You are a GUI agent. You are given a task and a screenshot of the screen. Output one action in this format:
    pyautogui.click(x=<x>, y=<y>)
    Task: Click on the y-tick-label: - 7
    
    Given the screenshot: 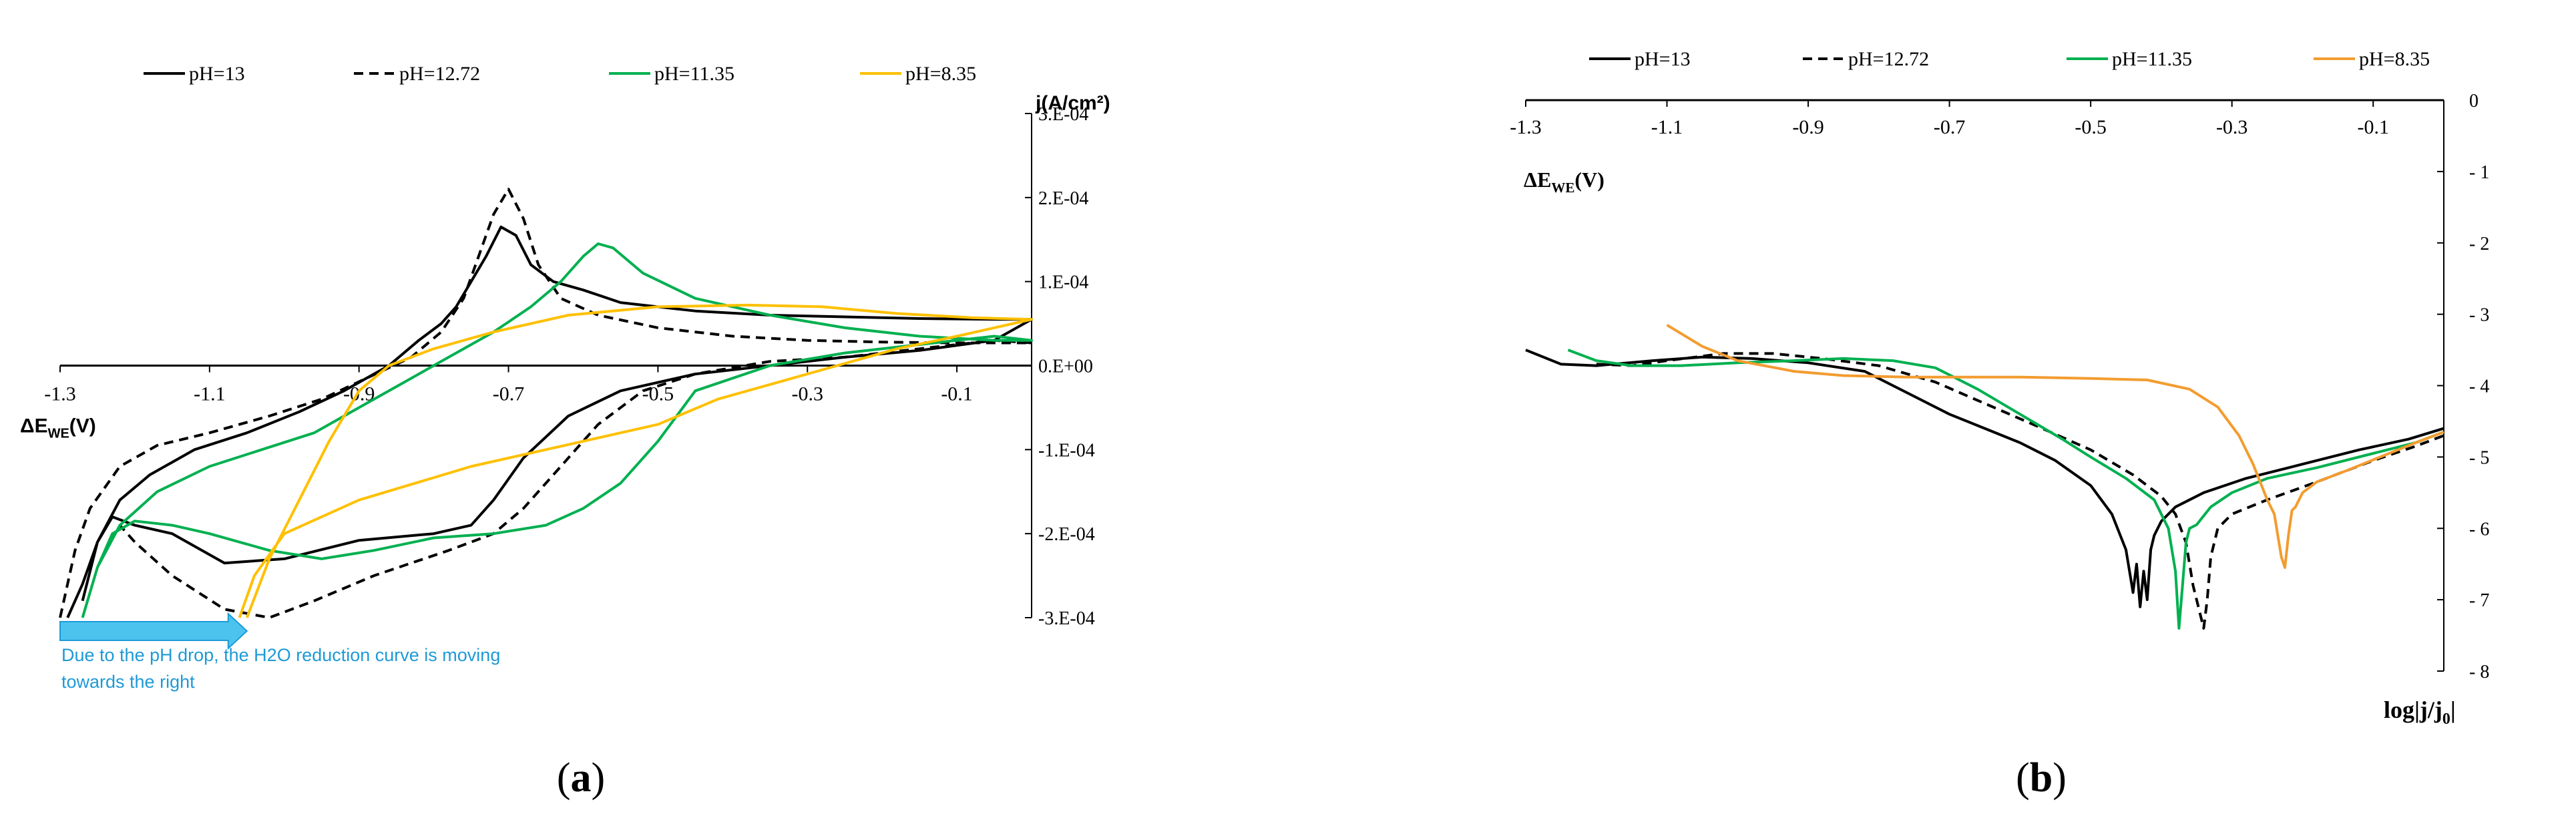 What is the action you would take?
    pyautogui.click(x=2479, y=600)
    